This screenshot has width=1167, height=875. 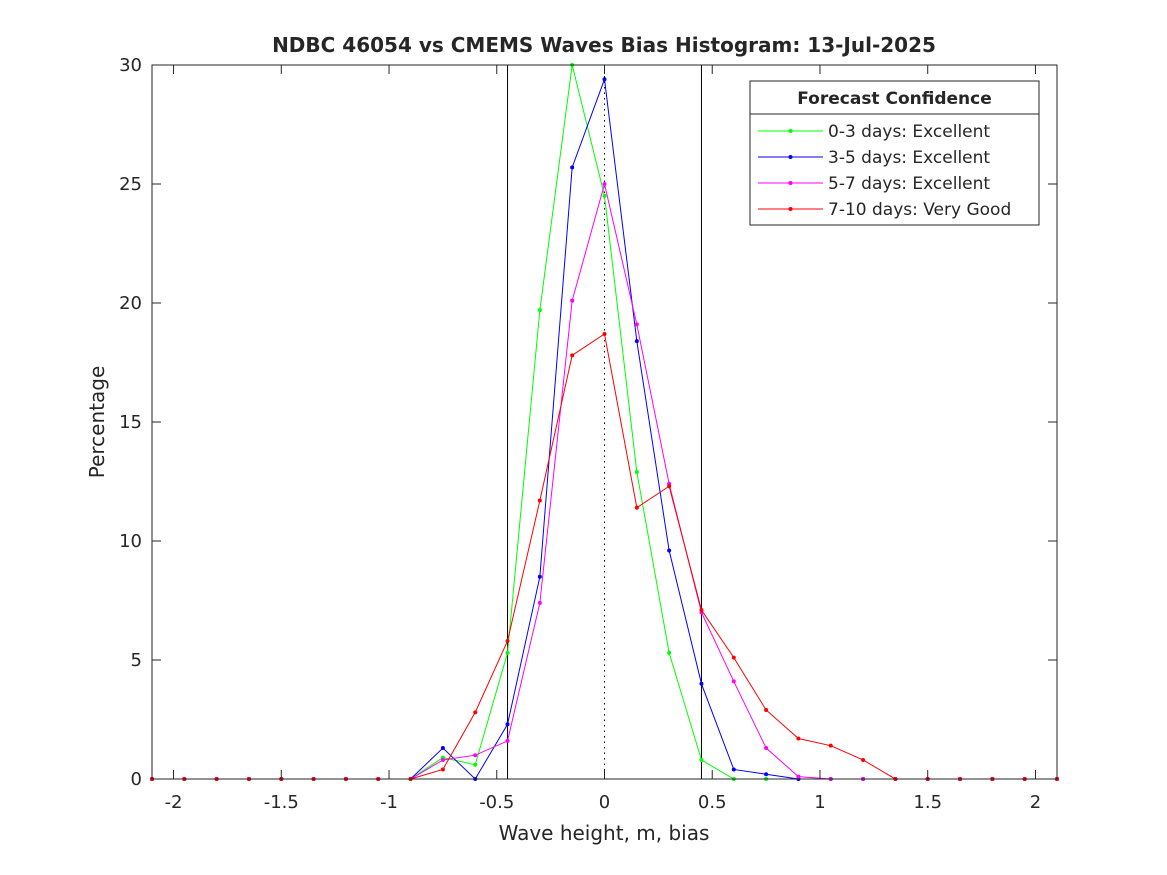 What do you see at coordinates (919, 210) in the screenshot?
I see `legend-entry-label: 7-10 days: Very Good` at bounding box center [919, 210].